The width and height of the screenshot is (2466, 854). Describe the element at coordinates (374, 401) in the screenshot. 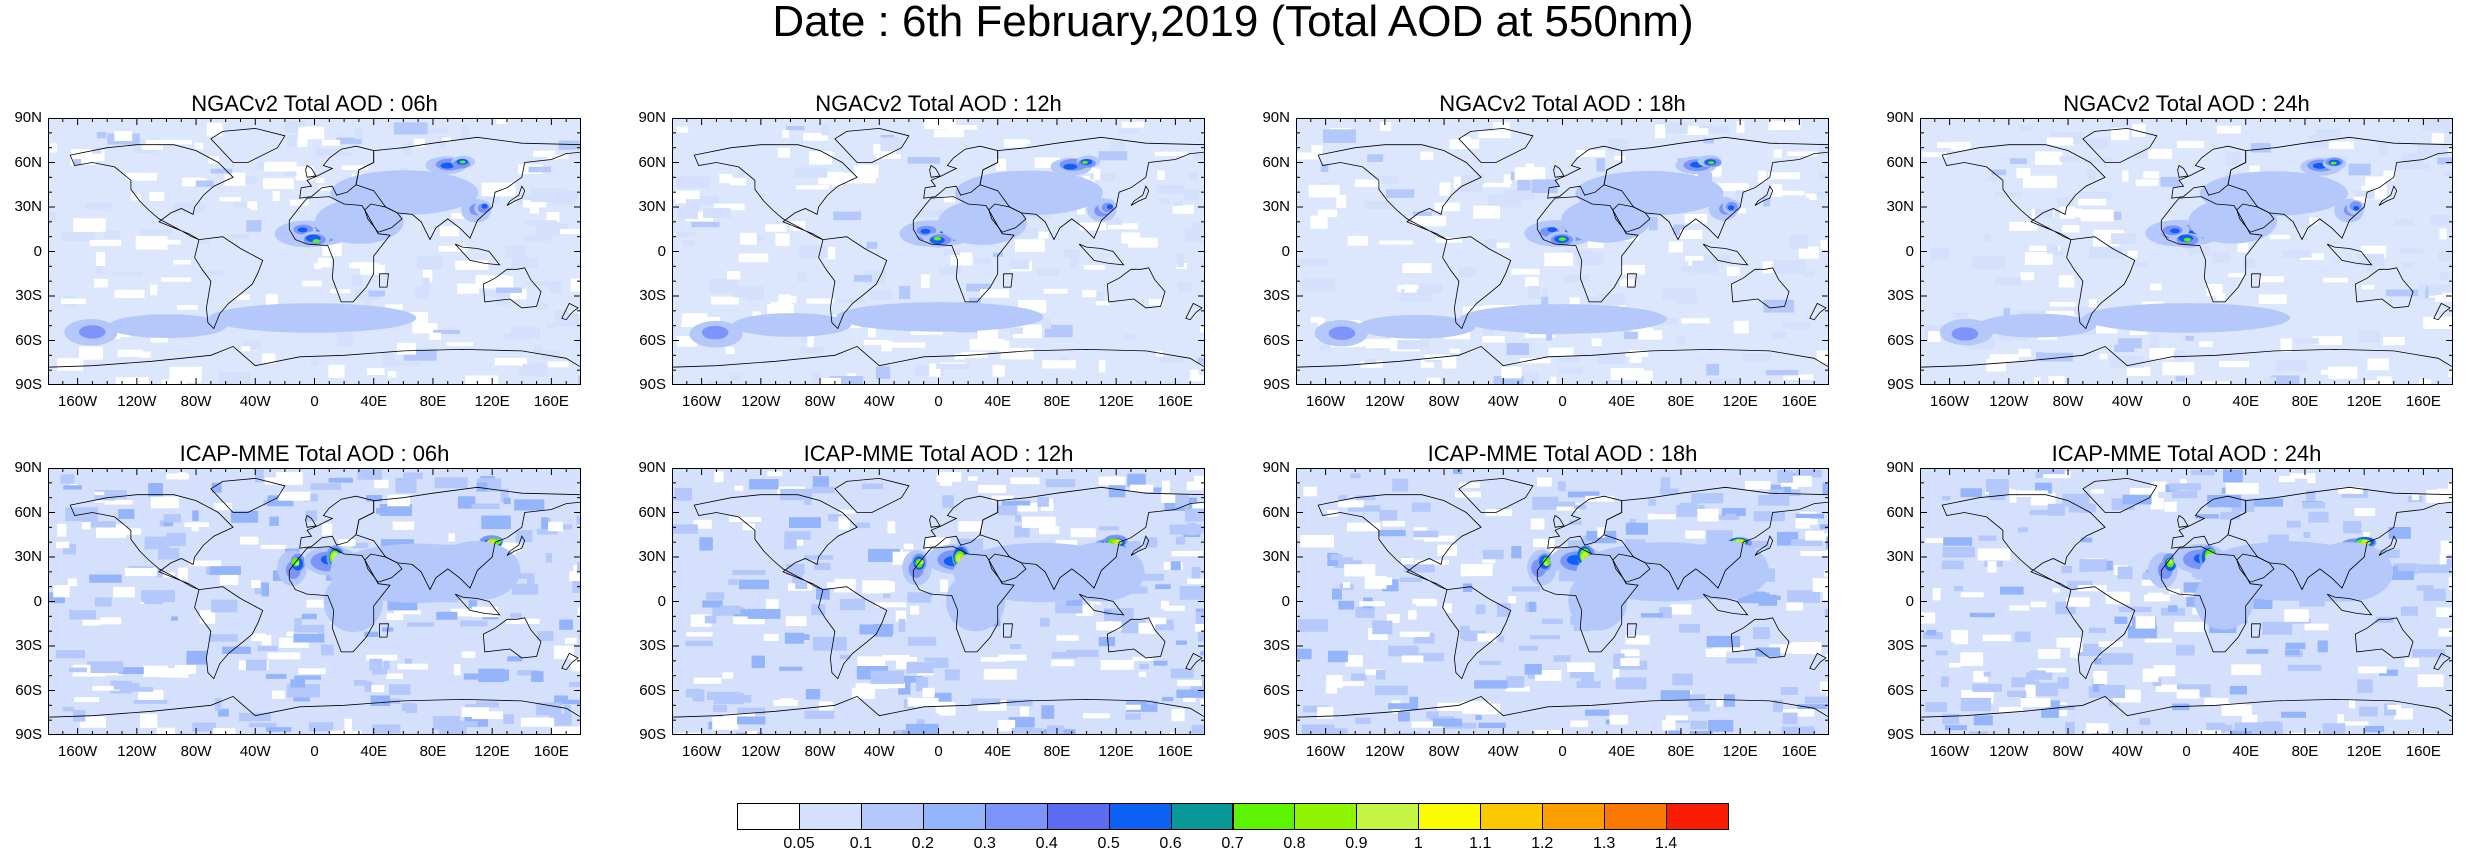

I see `lon-tick-label: 40E` at that location.